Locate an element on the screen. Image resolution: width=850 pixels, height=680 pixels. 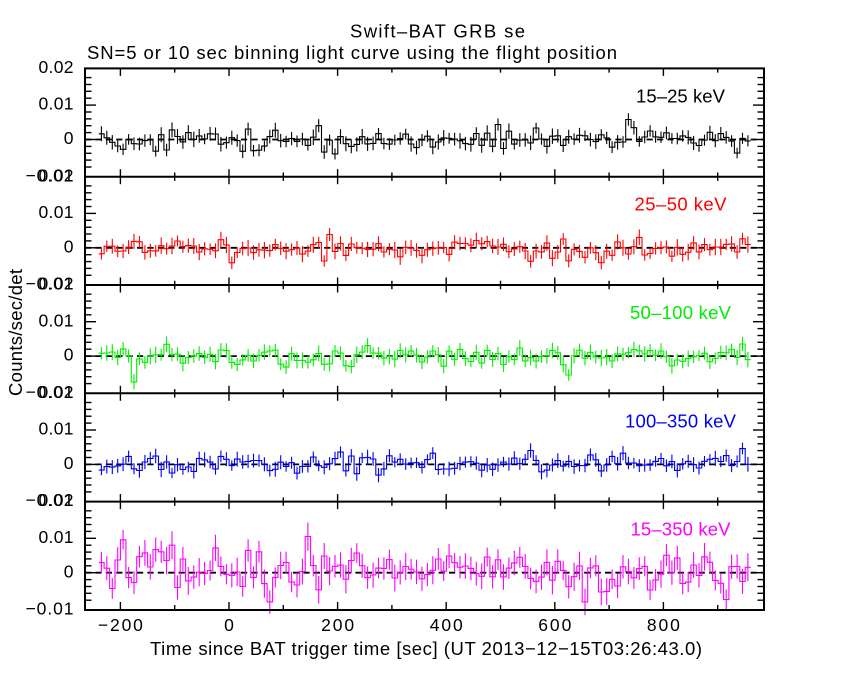
svg-text: 15–25 keV is located at coordinates (681, 95).